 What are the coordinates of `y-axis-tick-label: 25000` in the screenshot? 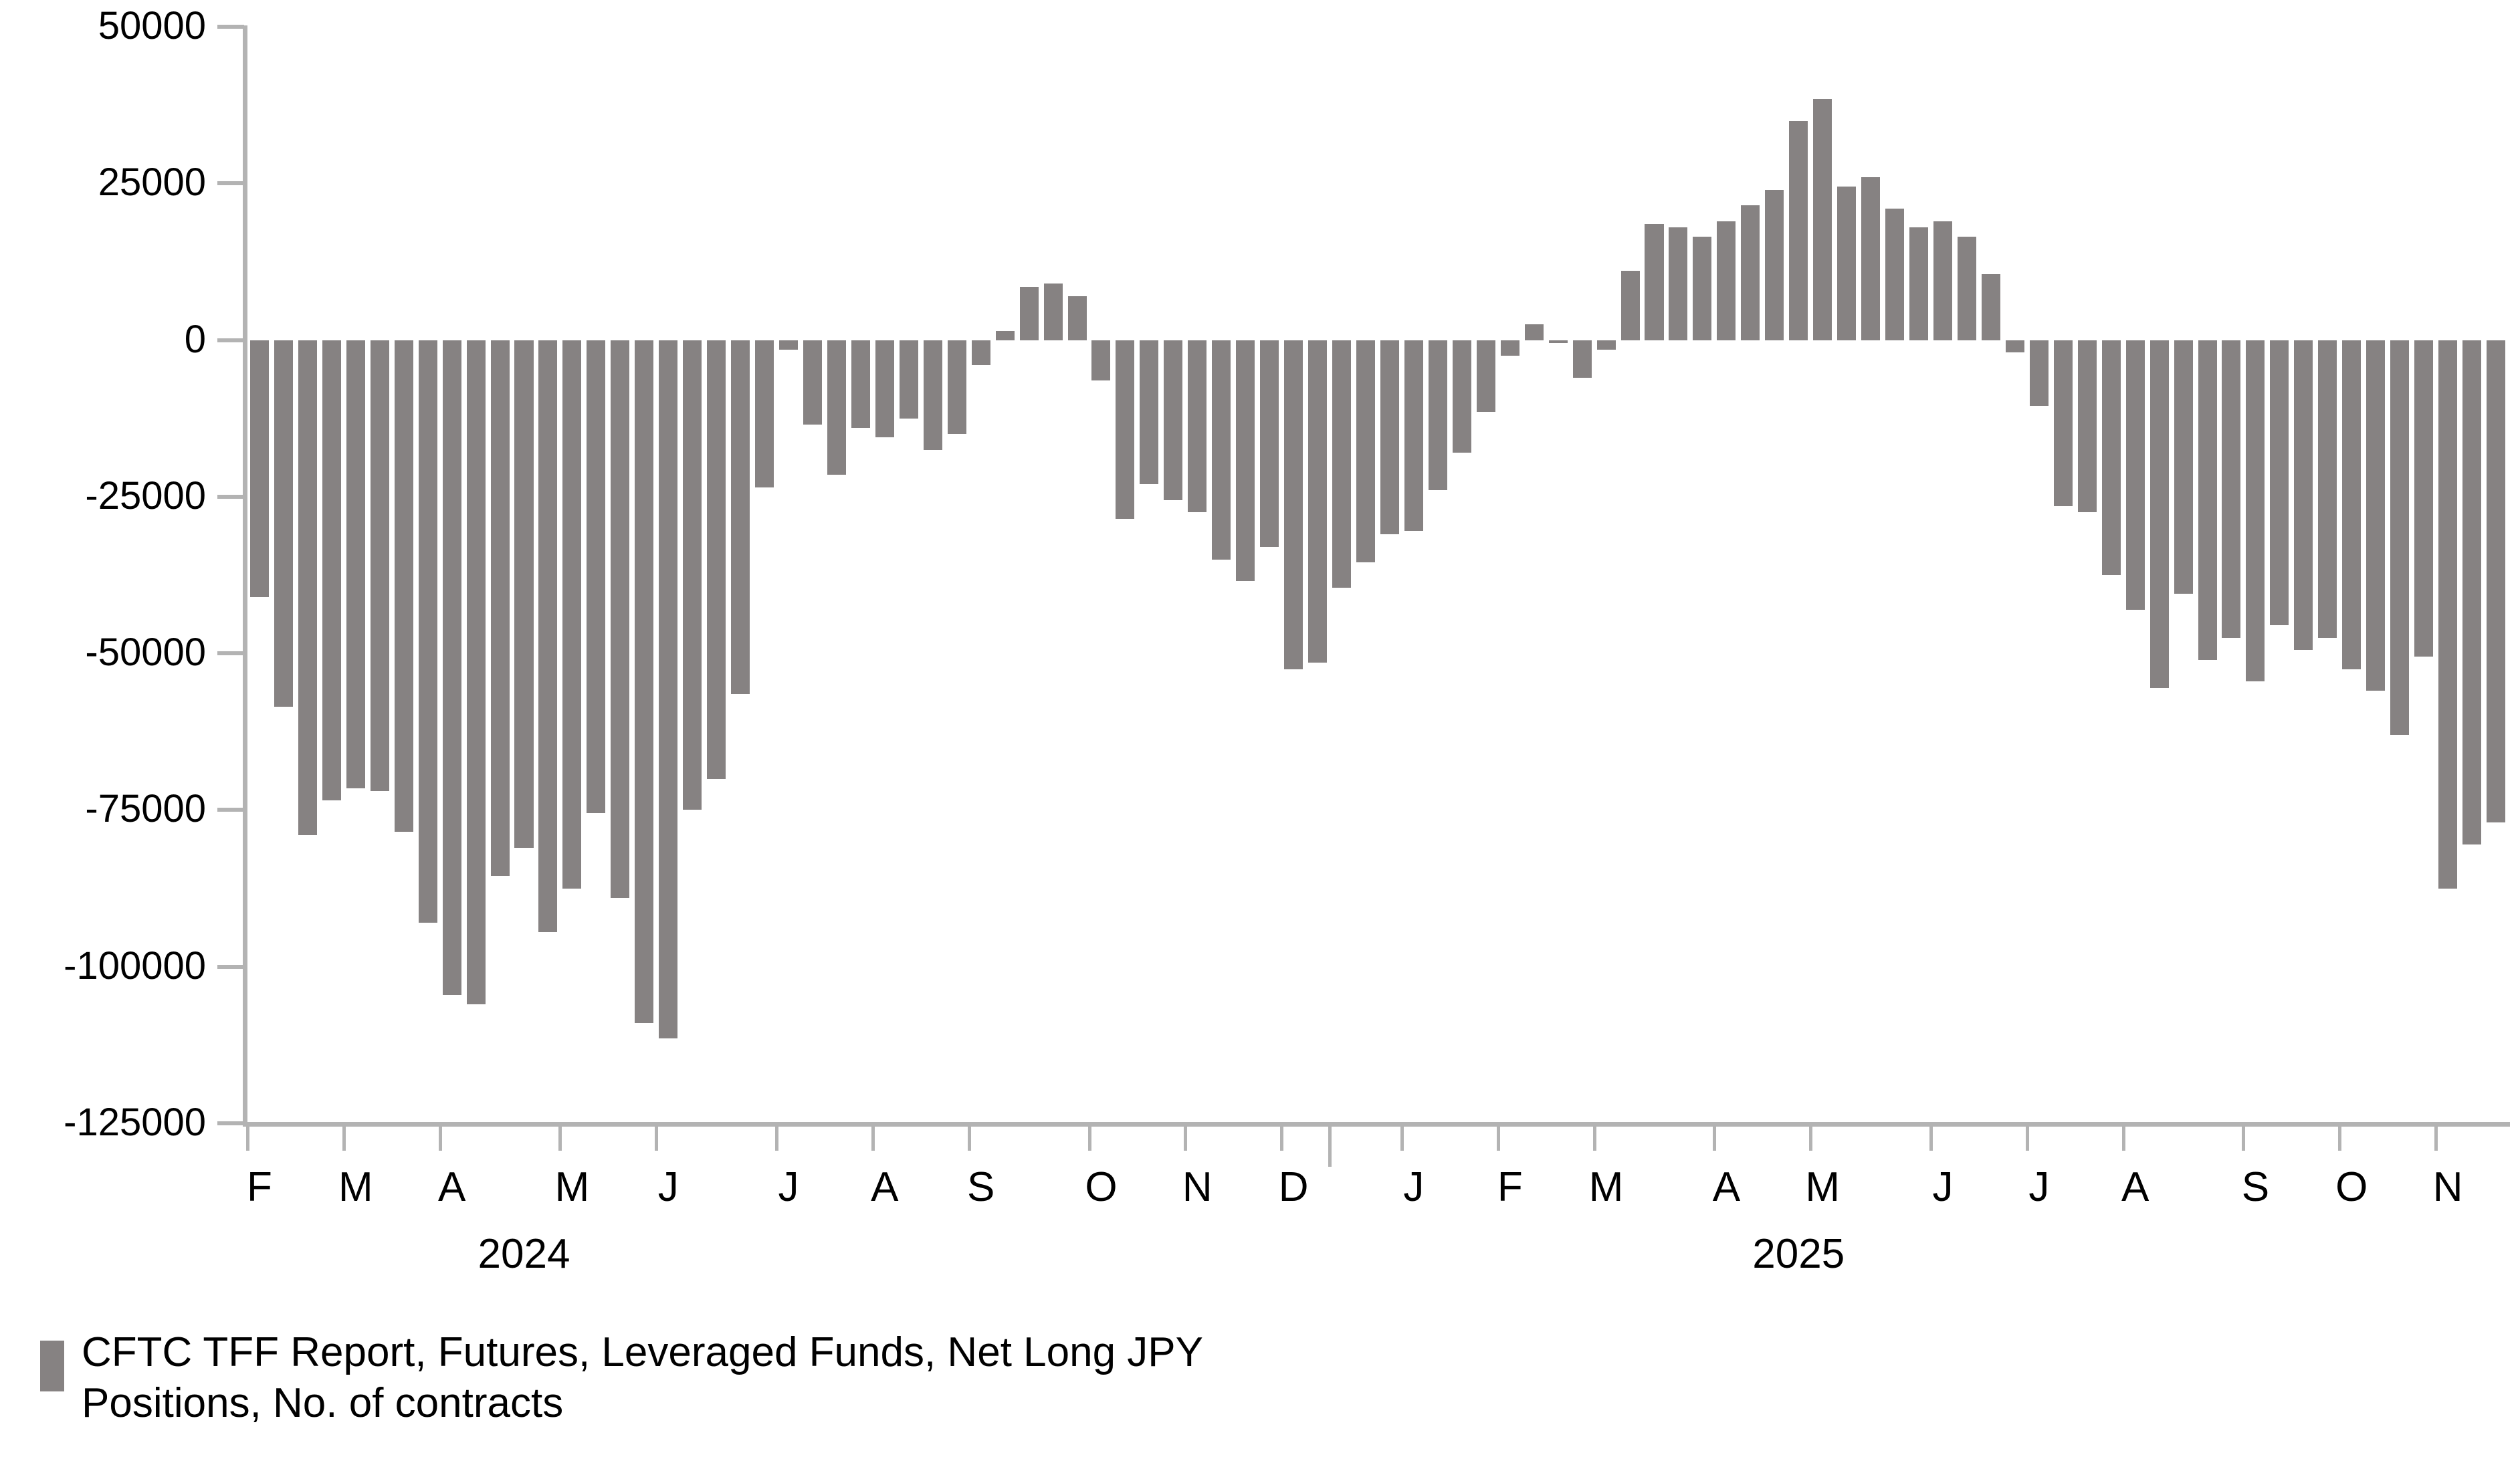 It's located at (152, 182).